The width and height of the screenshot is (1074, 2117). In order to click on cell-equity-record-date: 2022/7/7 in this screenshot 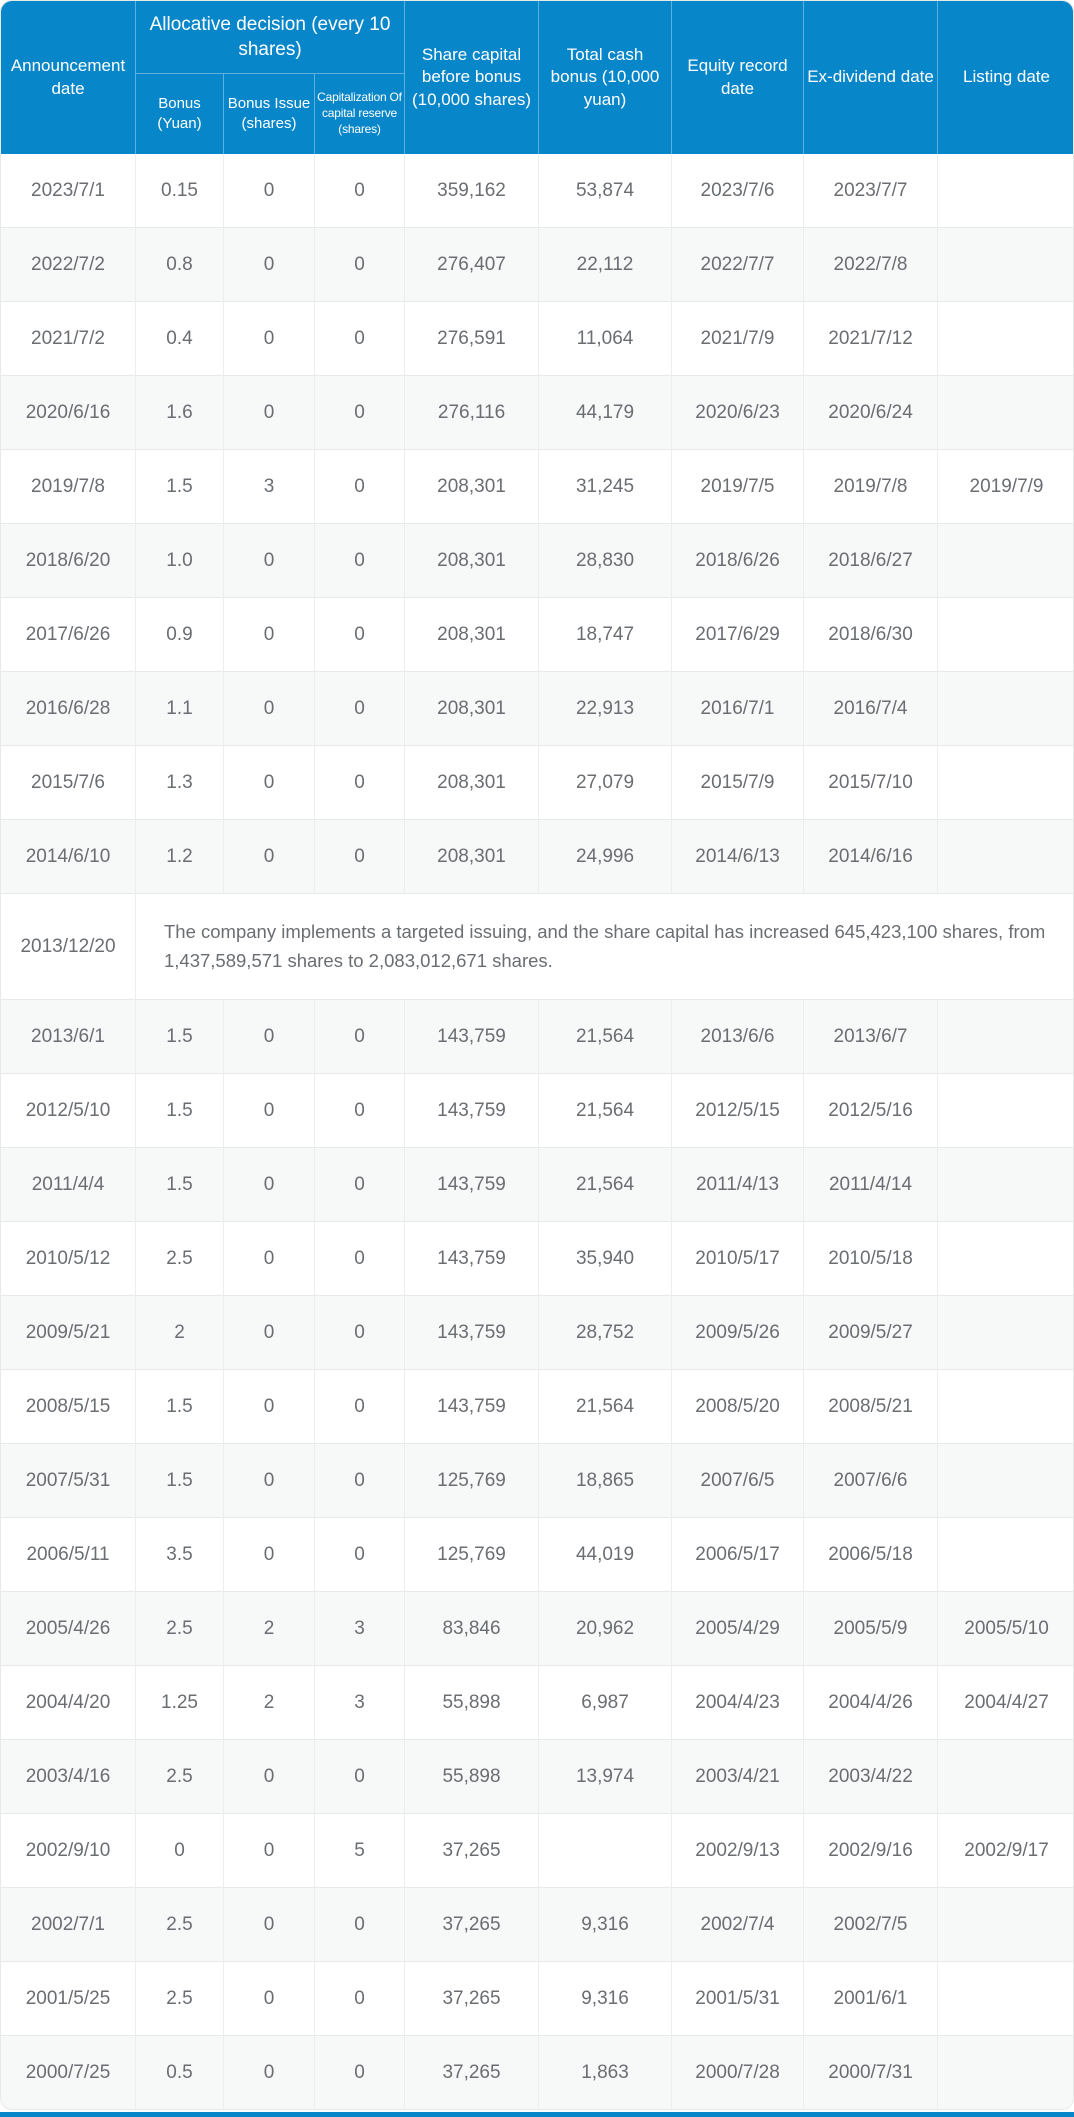, I will do `click(738, 265)`.